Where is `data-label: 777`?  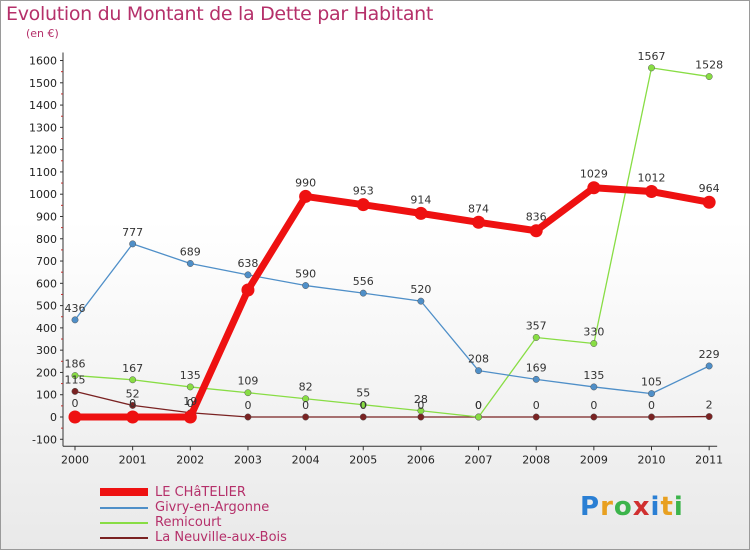
data-label: 777 is located at coordinates (132, 232).